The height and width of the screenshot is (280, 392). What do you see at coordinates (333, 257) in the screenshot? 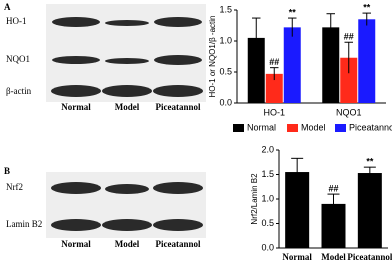
I see `x-tick-label: Model` at bounding box center [333, 257].